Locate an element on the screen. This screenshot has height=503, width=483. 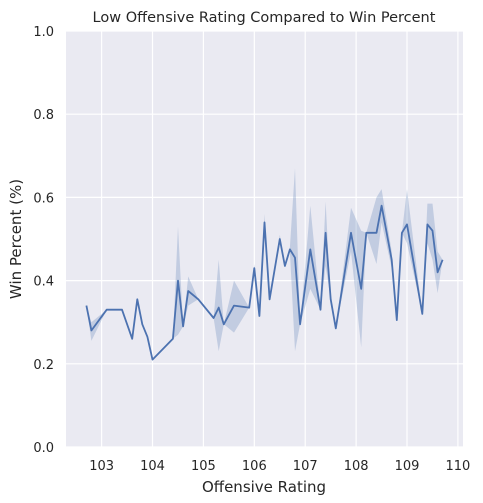
x-tick-label: 110 is located at coordinates (457, 466).